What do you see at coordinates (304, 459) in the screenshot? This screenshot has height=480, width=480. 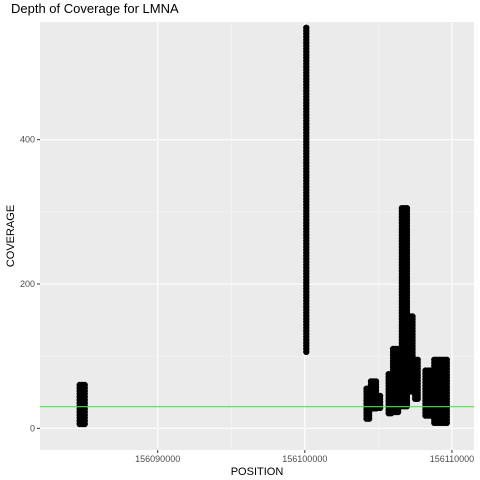 I see `x-tick-label: 156100000` at bounding box center [304, 459].